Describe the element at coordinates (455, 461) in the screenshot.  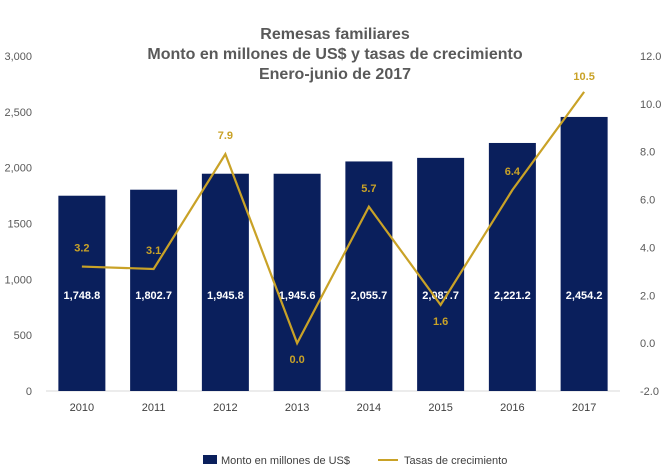
I see `legend-label-line: Tasas de crecimiento` at that location.